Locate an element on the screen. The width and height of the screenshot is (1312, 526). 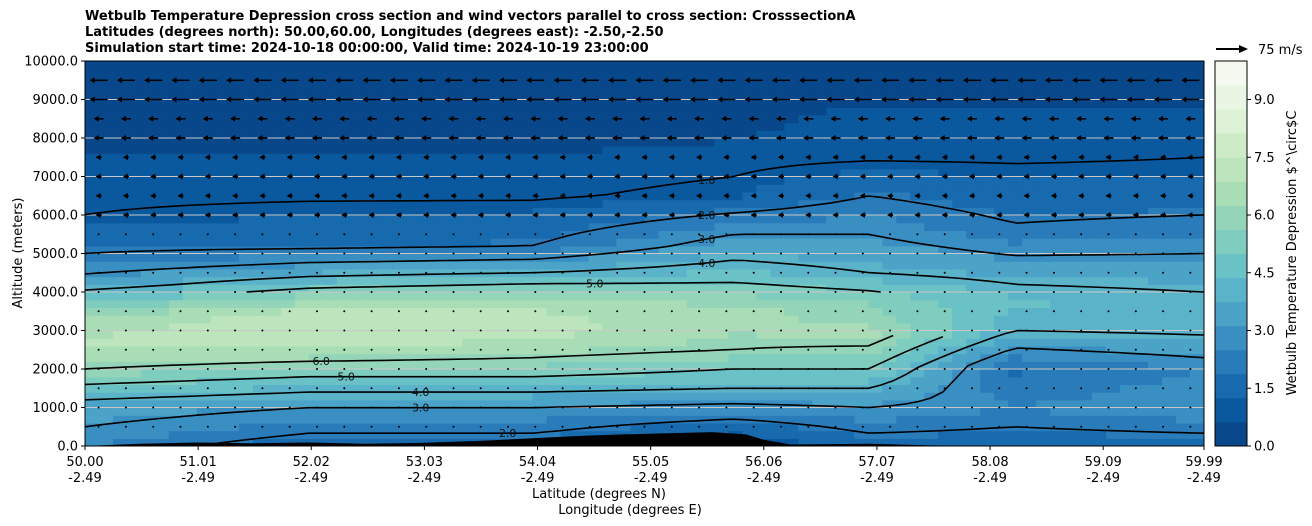
contour-line is located at coordinates (644, 225).